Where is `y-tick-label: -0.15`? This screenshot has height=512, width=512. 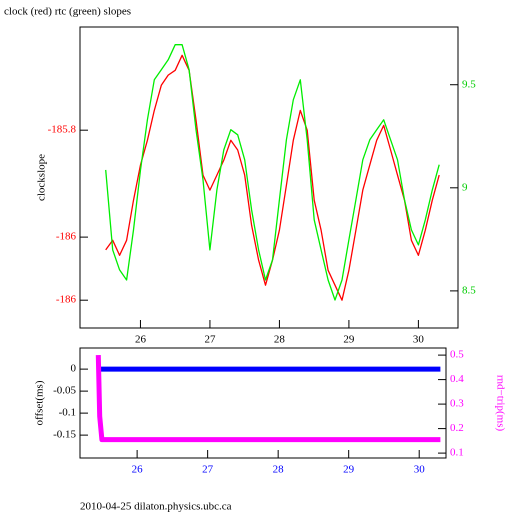
y-tick-label: -0.15 is located at coordinates (64, 435).